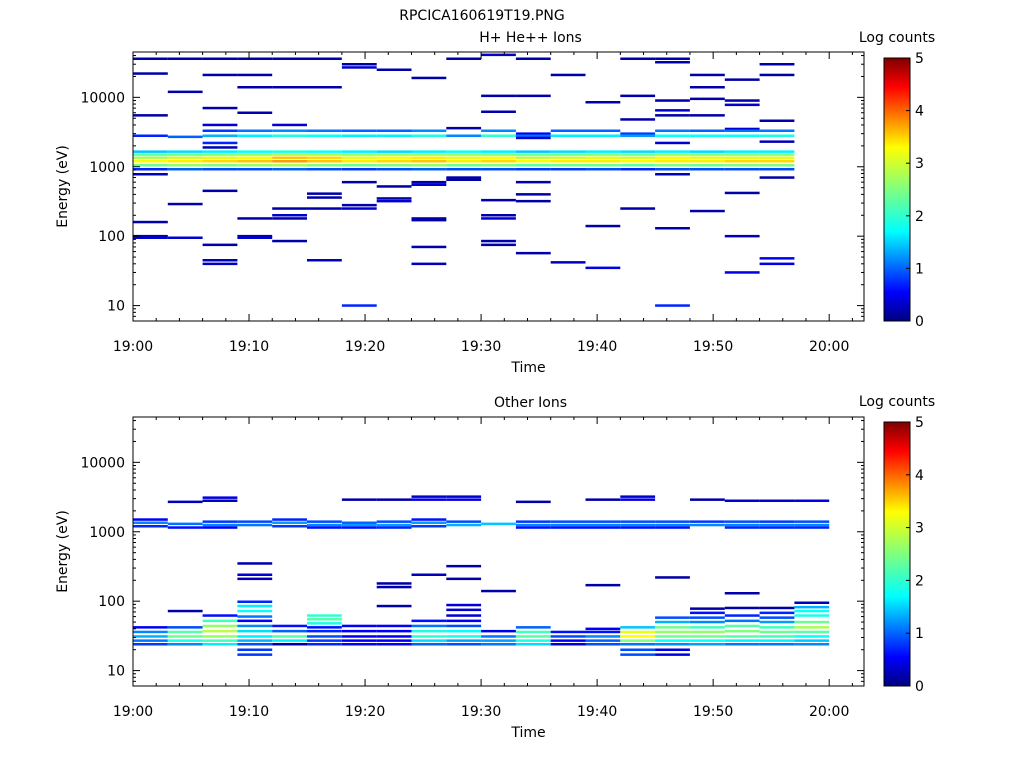  Describe the element at coordinates (897, 402) in the screenshot. I see `colorbar-label: Log counts` at that location.